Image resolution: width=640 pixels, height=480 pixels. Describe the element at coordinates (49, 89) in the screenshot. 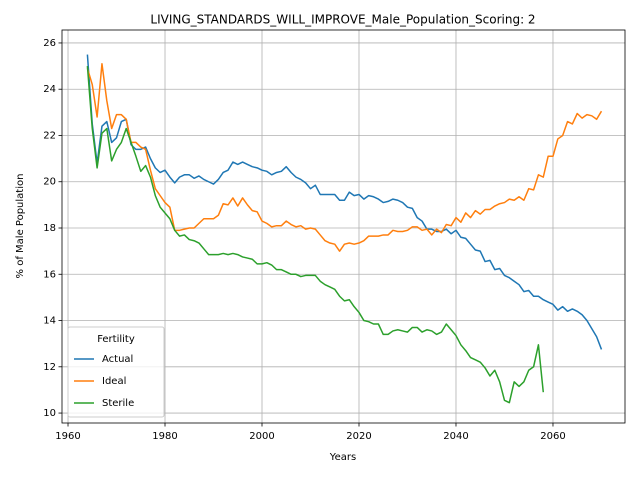

I see `y-tick-label: 24` at that location.